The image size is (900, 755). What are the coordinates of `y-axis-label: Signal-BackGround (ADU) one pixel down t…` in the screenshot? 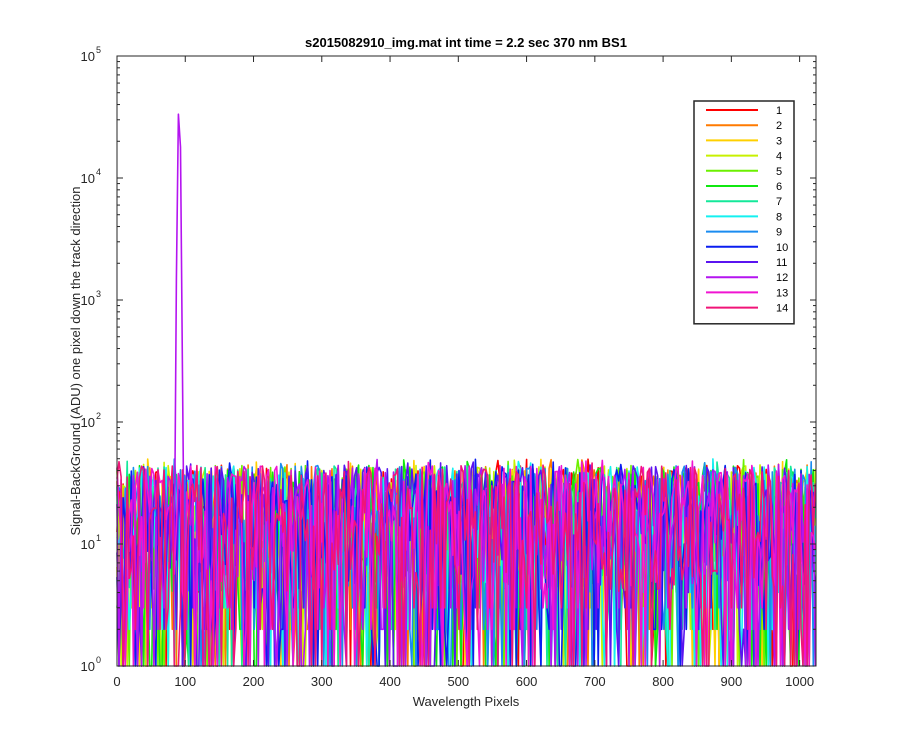 It's located at (75, 360).